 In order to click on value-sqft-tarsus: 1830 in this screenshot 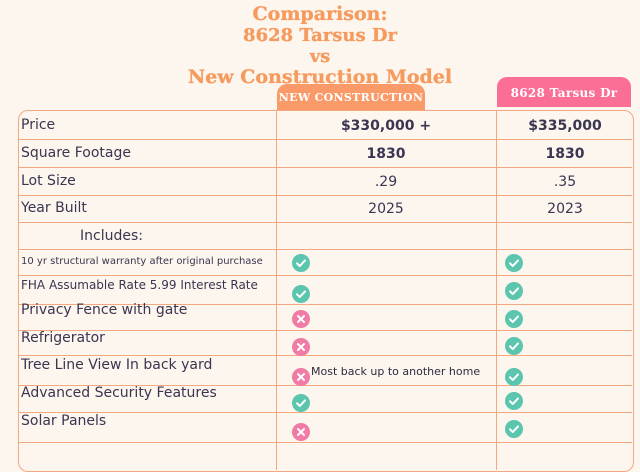, I will do `click(565, 154)`.